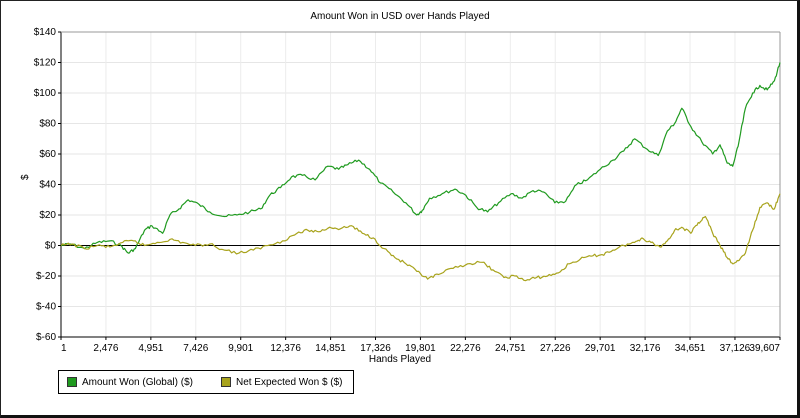  What do you see at coordinates (289, 382) in the screenshot?
I see `legend-label-net-expected: Net Expected Won $ ($)` at bounding box center [289, 382].